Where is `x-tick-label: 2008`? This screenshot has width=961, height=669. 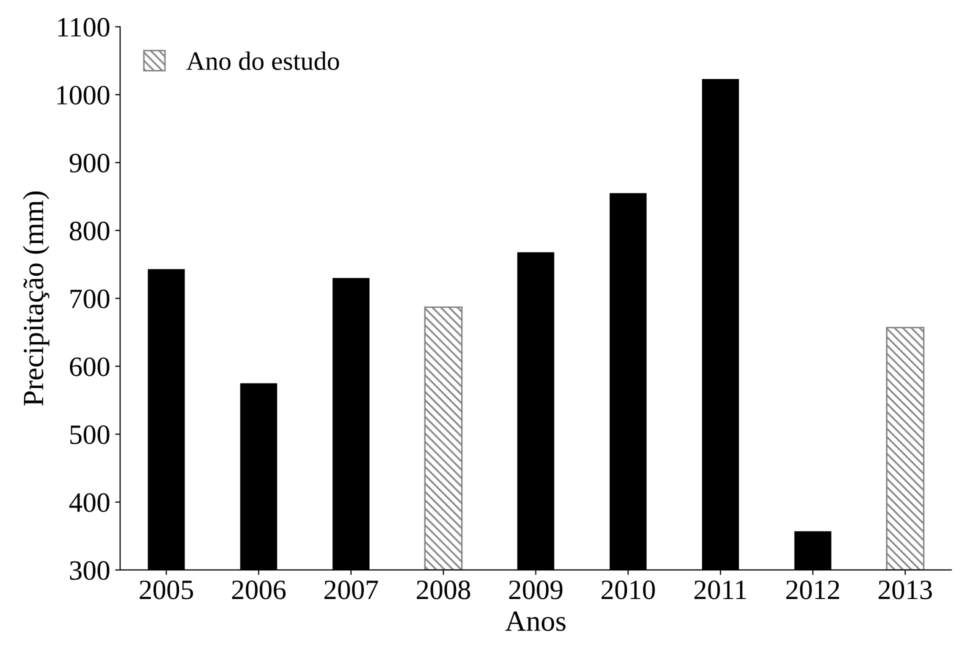
x-tick-label: 2008 is located at coordinates (443, 590).